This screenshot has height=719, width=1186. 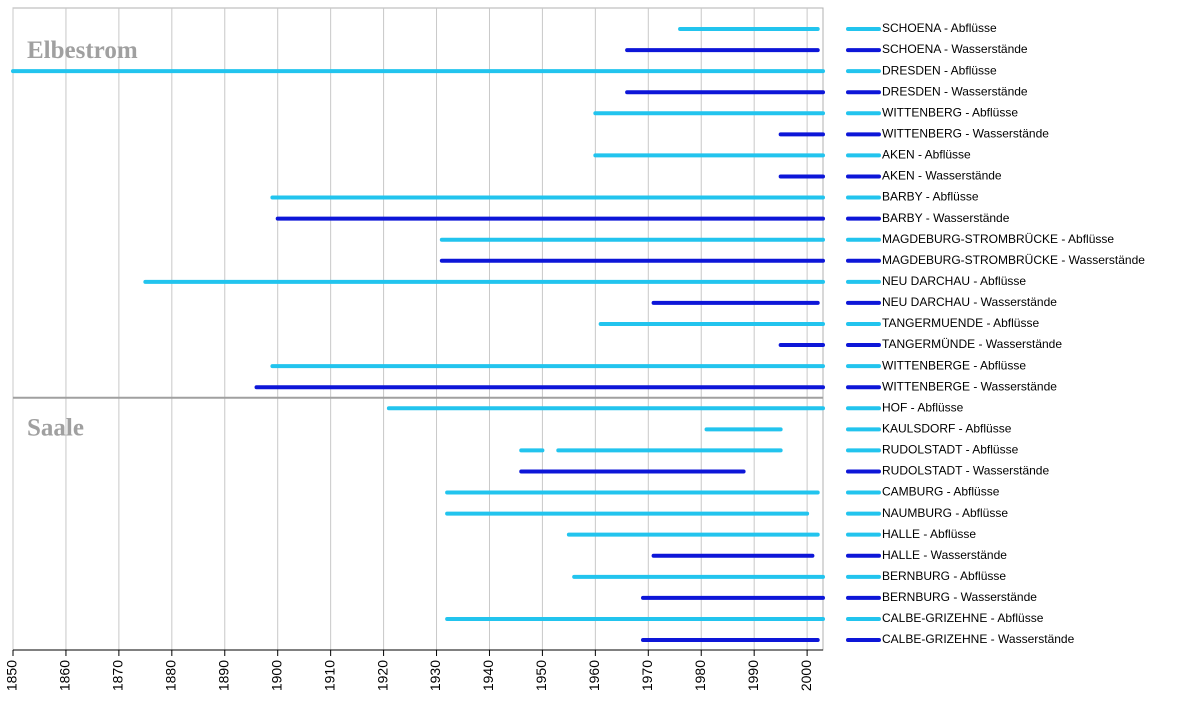 I want to click on x-tick-label: 1890, so click(x=223, y=675).